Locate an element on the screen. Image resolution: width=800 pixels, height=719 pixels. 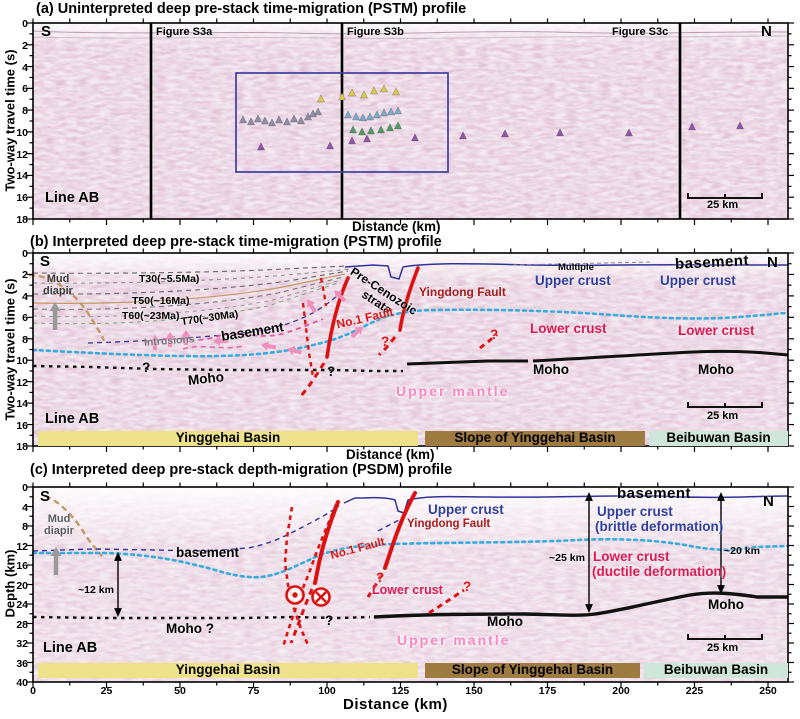
line-ab-label-a: Line AB is located at coordinates (72, 198).